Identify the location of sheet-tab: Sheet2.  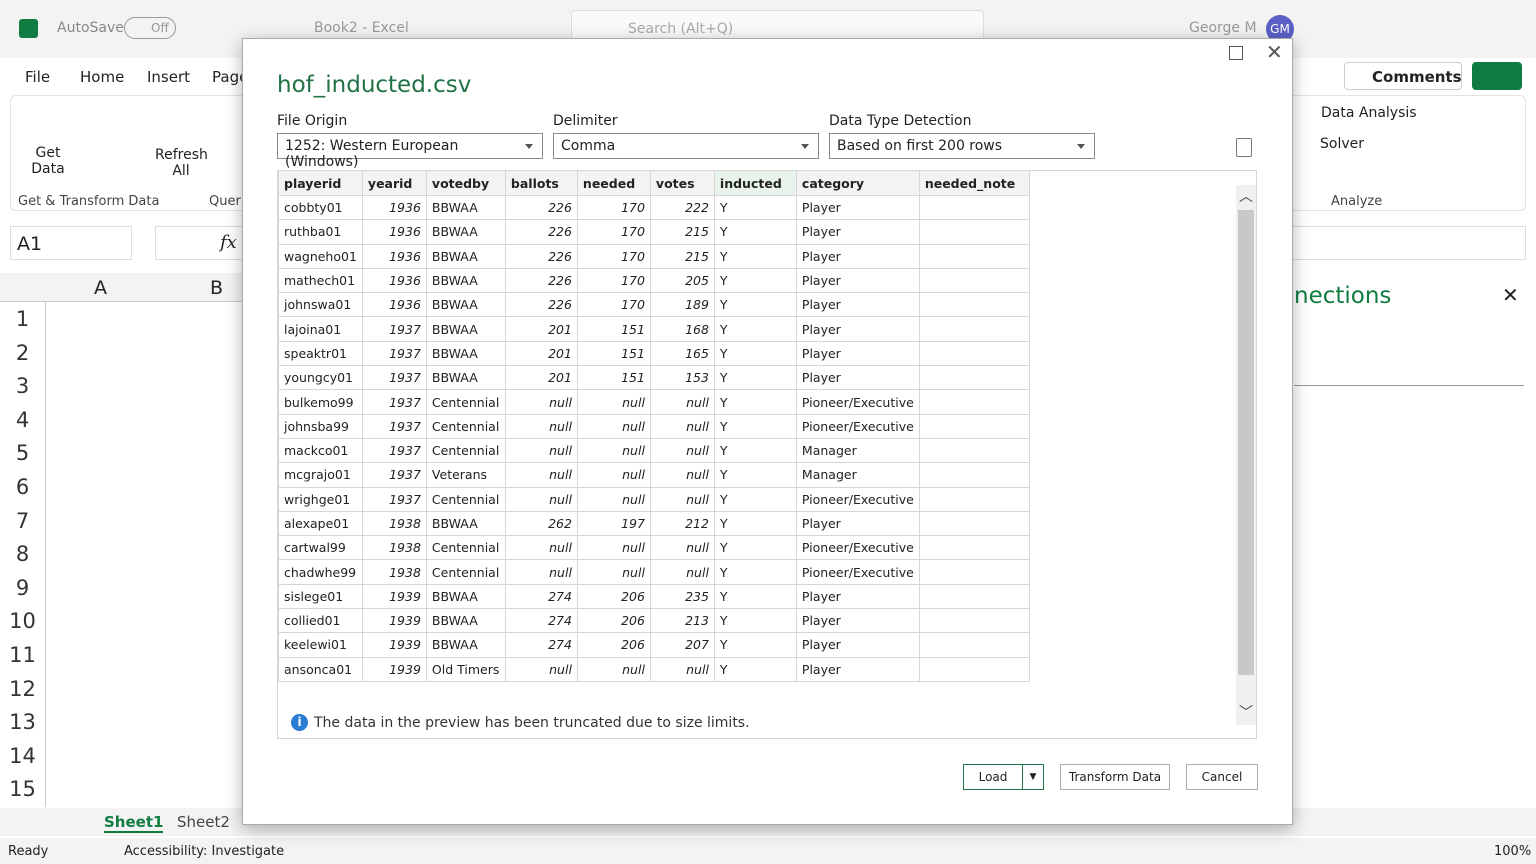
(203, 822).